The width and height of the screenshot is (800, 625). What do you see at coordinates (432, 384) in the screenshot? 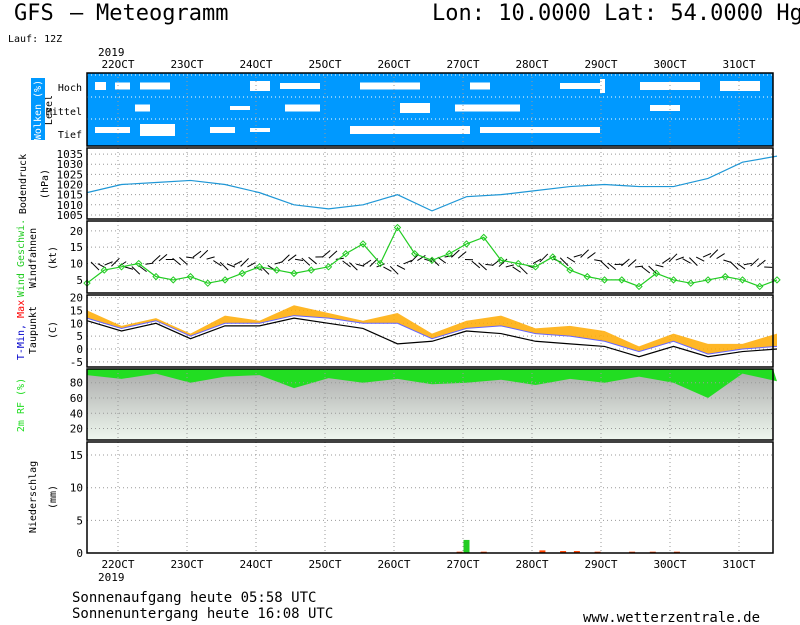
I see `humidity-area` at bounding box center [432, 384].